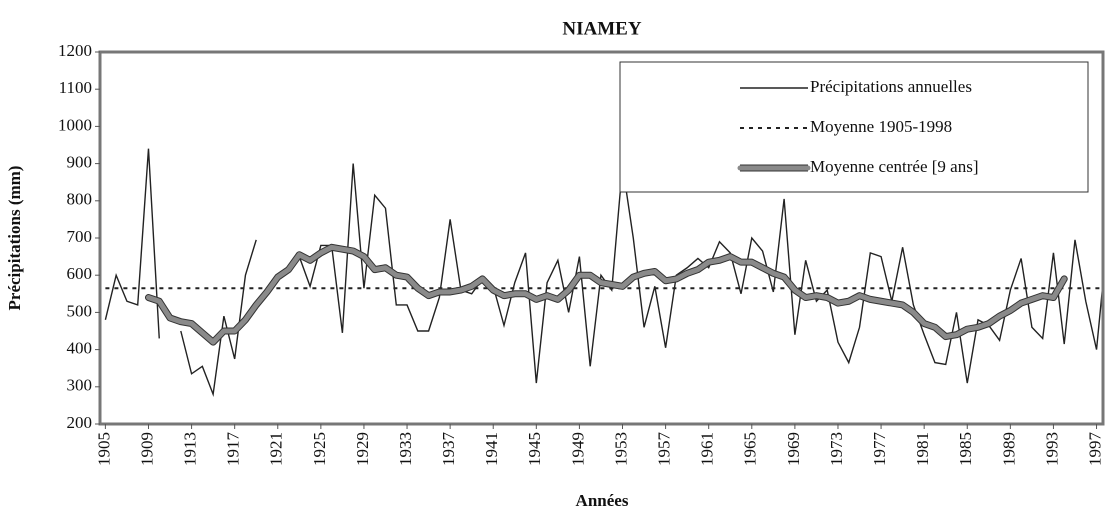  Describe the element at coordinates (922, 449) in the screenshot. I see `x-tick-label: 1981` at that location.